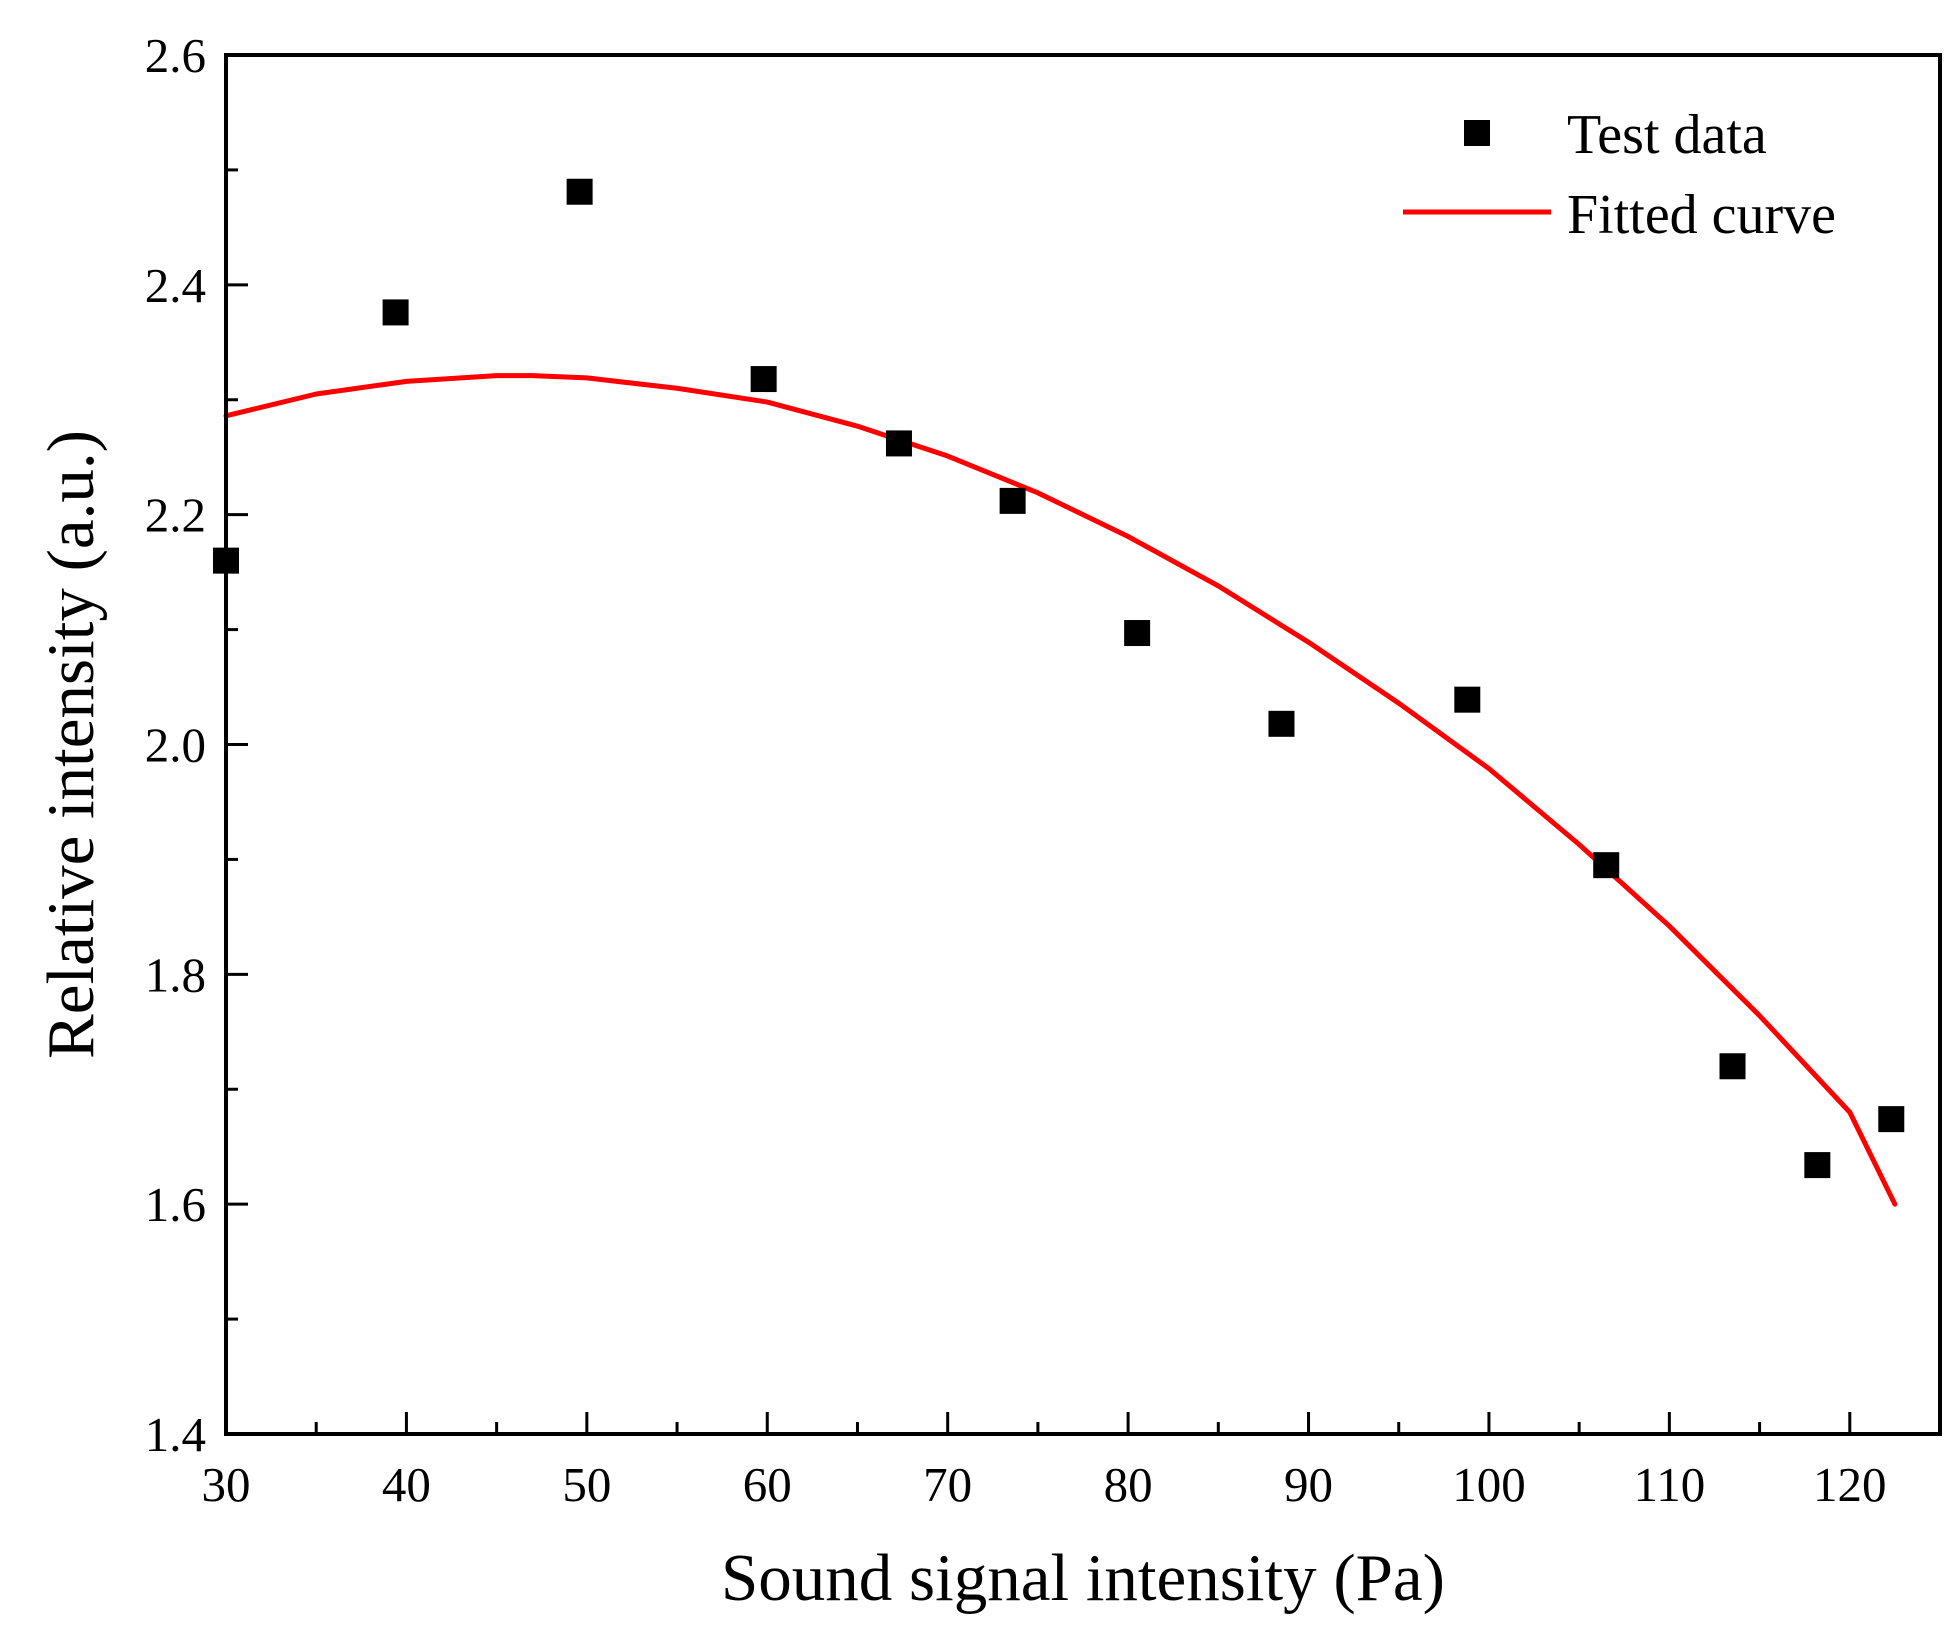 The height and width of the screenshot is (1649, 1954). Describe the element at coordinates (1670, 1484) in the screenshot. I see `x-tick-label: 110` at that location.